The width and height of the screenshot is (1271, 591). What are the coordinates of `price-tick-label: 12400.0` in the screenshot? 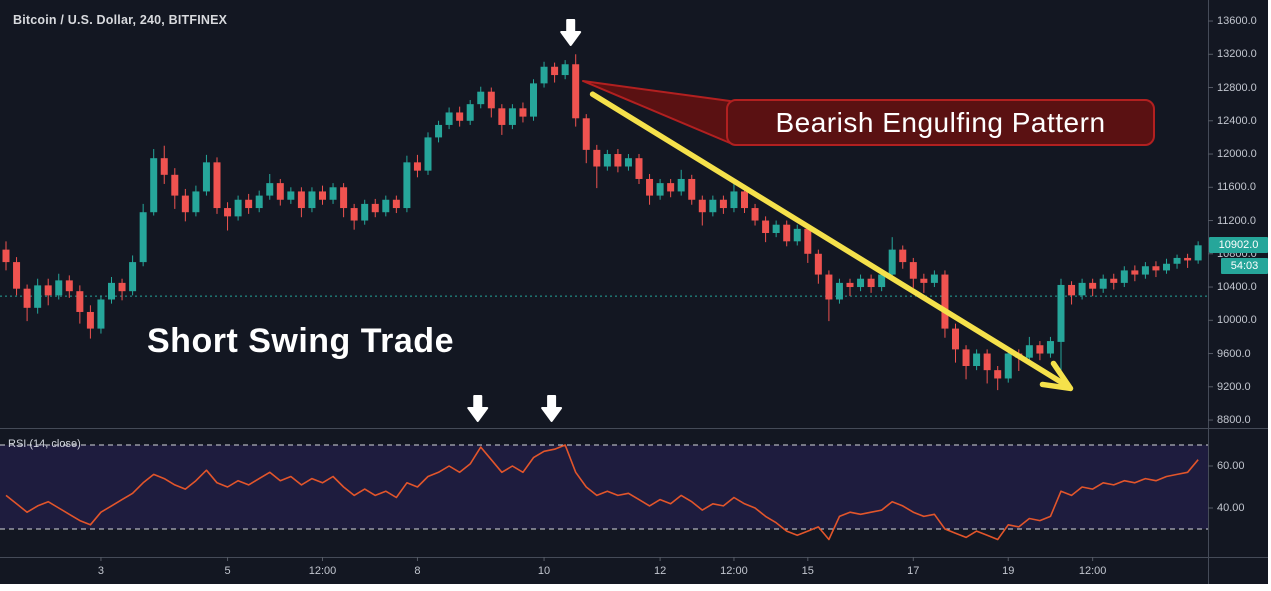 It's located at (1237, 120).